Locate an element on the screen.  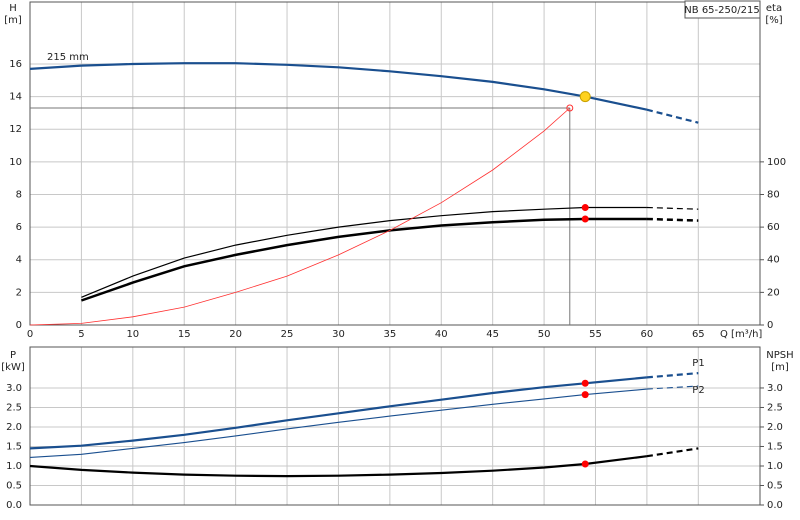
y2-tick-label: 1.0 is located at coordinates (775, 466).